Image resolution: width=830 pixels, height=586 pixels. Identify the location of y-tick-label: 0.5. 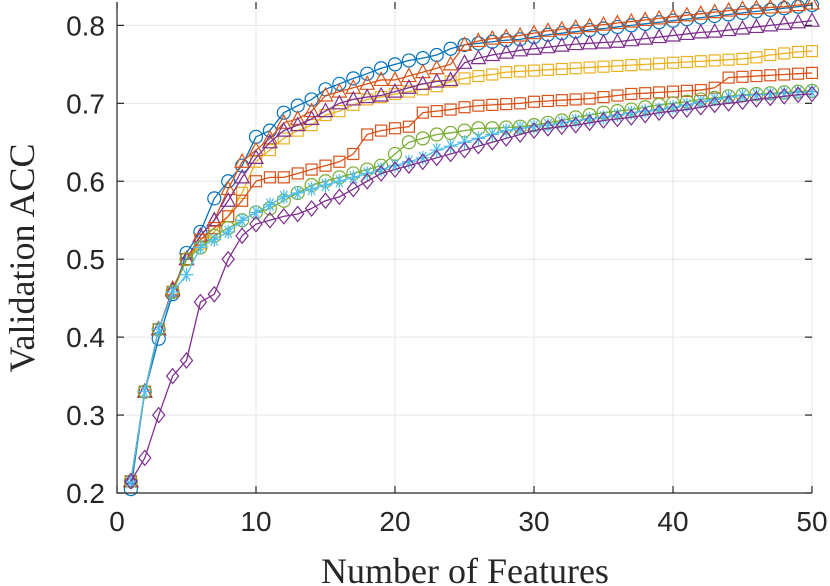
(85, 259).